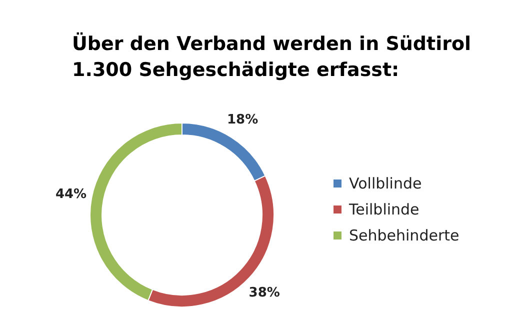  Describe the element at coordinates (385, 183) in the screenshot. I see `legend-label: Vollblinde` at that location.